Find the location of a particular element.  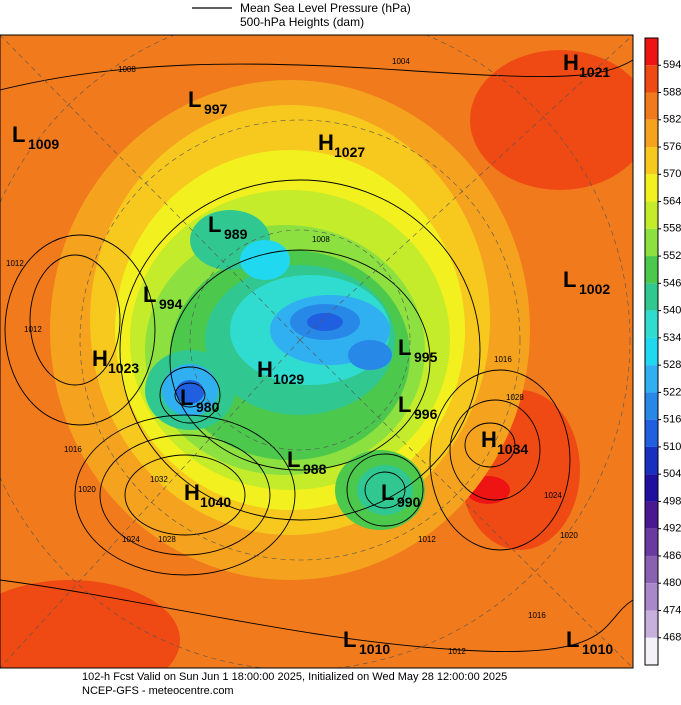

center-value: 995 is located at coordinates (426, 357).